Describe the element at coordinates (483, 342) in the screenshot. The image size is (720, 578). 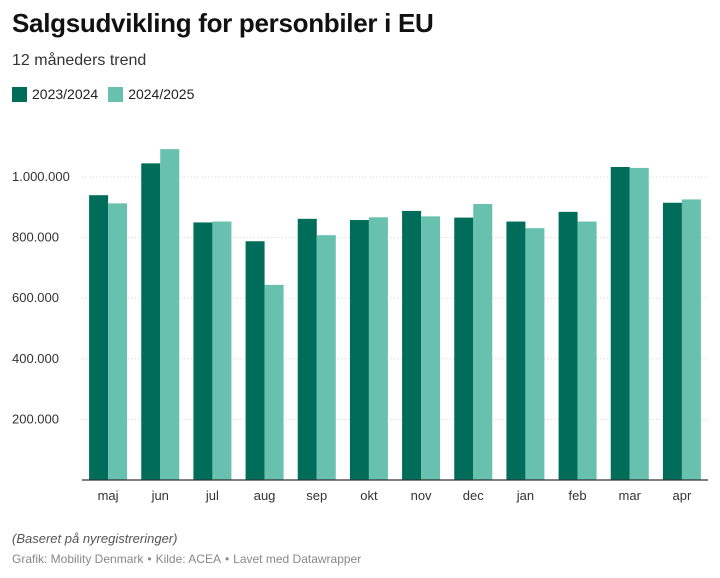
I see `bar-2024-2025-dec` at that location.